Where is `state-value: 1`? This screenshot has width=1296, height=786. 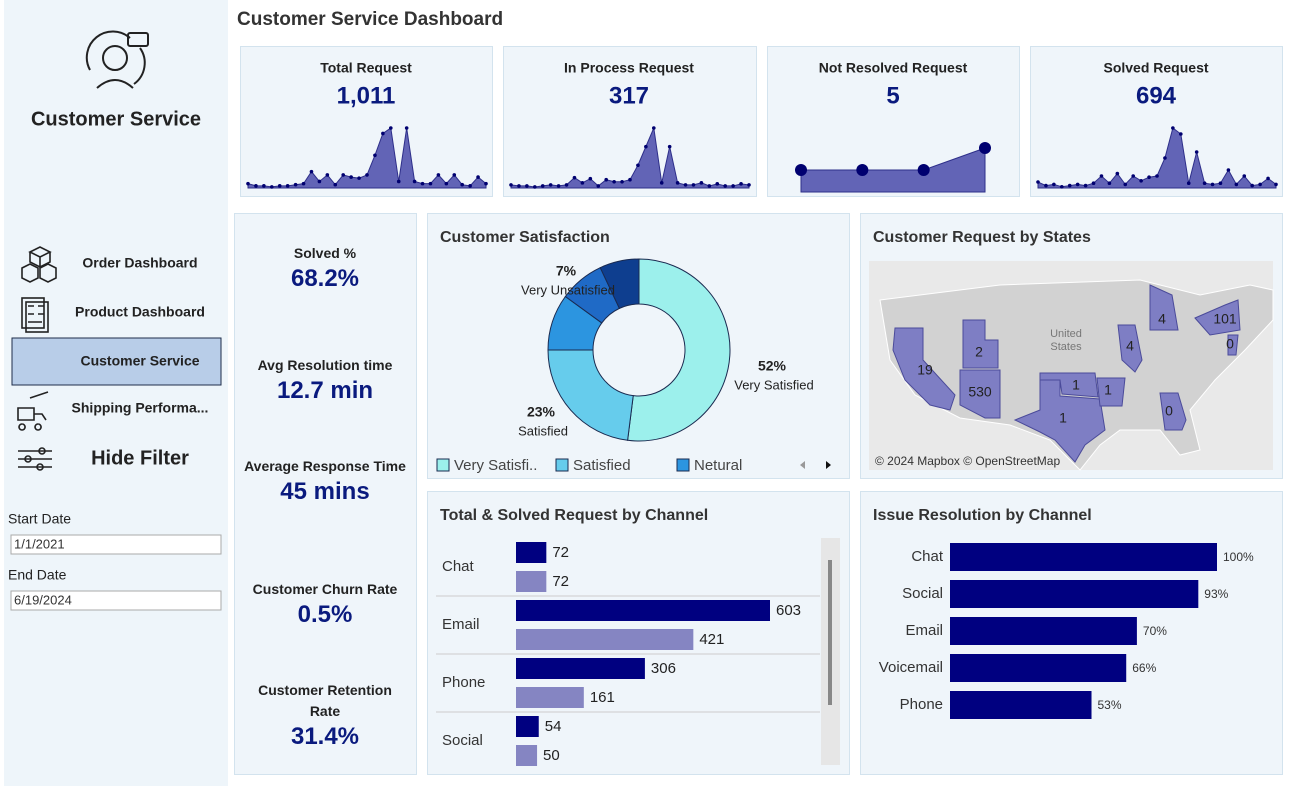 state-value: 1 is located at coordinates (1108, 390).